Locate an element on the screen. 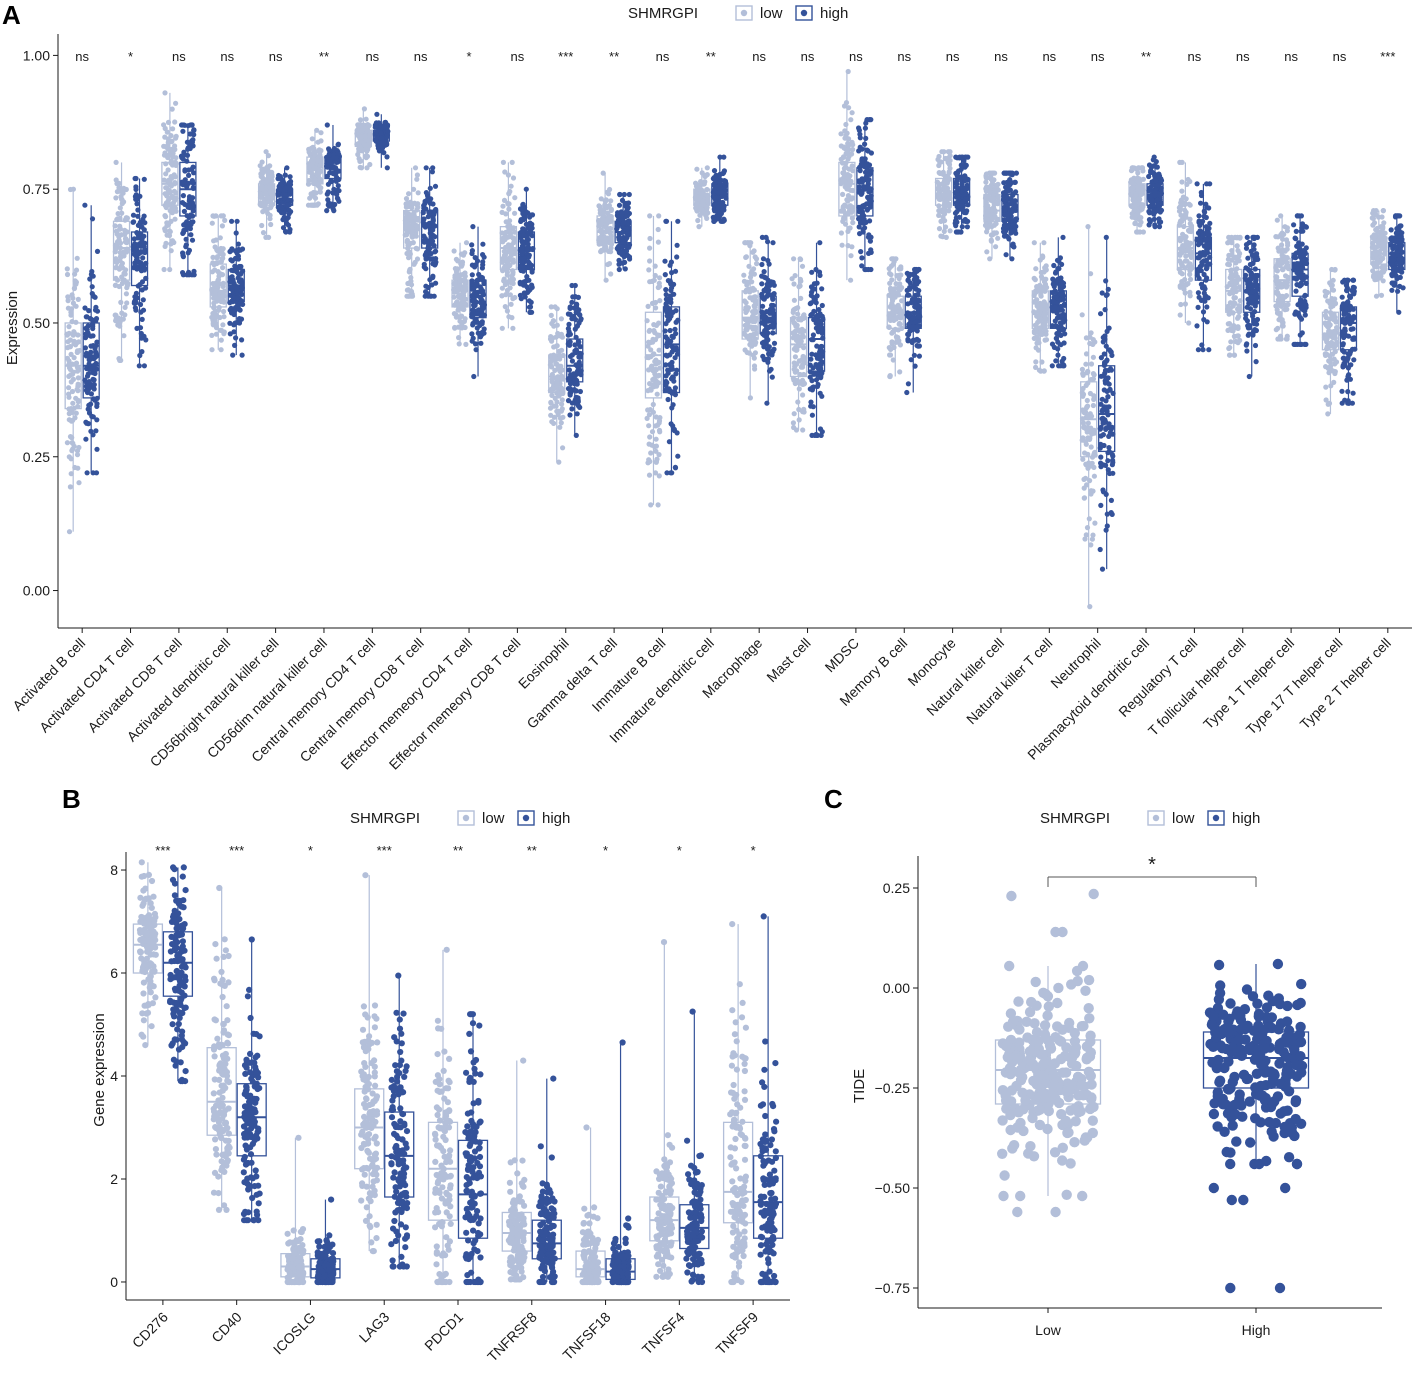  chart-a-significance: ns is located at coordinates (276, 56).